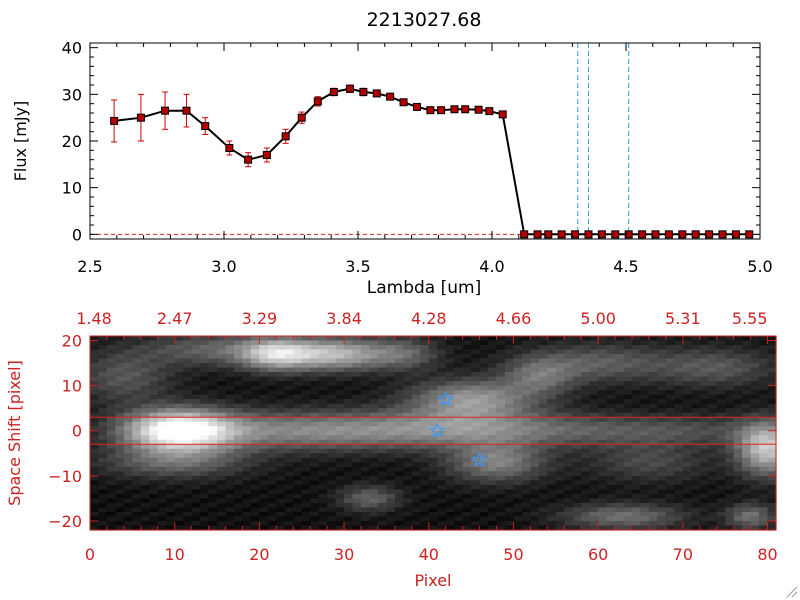 Image resolution: width=800 pixels, height=600 pixels. Describe the element at coordinates (248, 159) in the screenshot. I see `data-point` at that location.